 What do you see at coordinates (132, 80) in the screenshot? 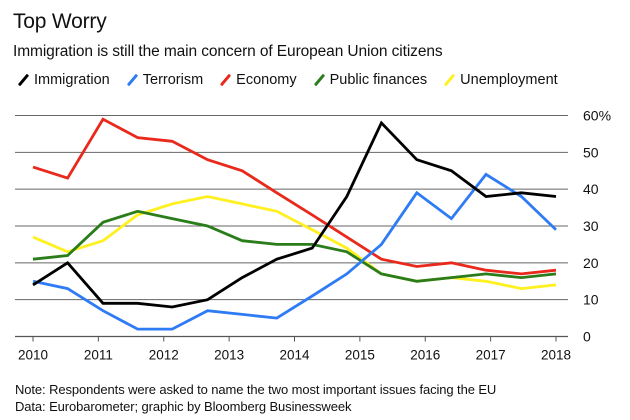
I see `legend-swatch-terrorism` at bounding box center [132, 80].